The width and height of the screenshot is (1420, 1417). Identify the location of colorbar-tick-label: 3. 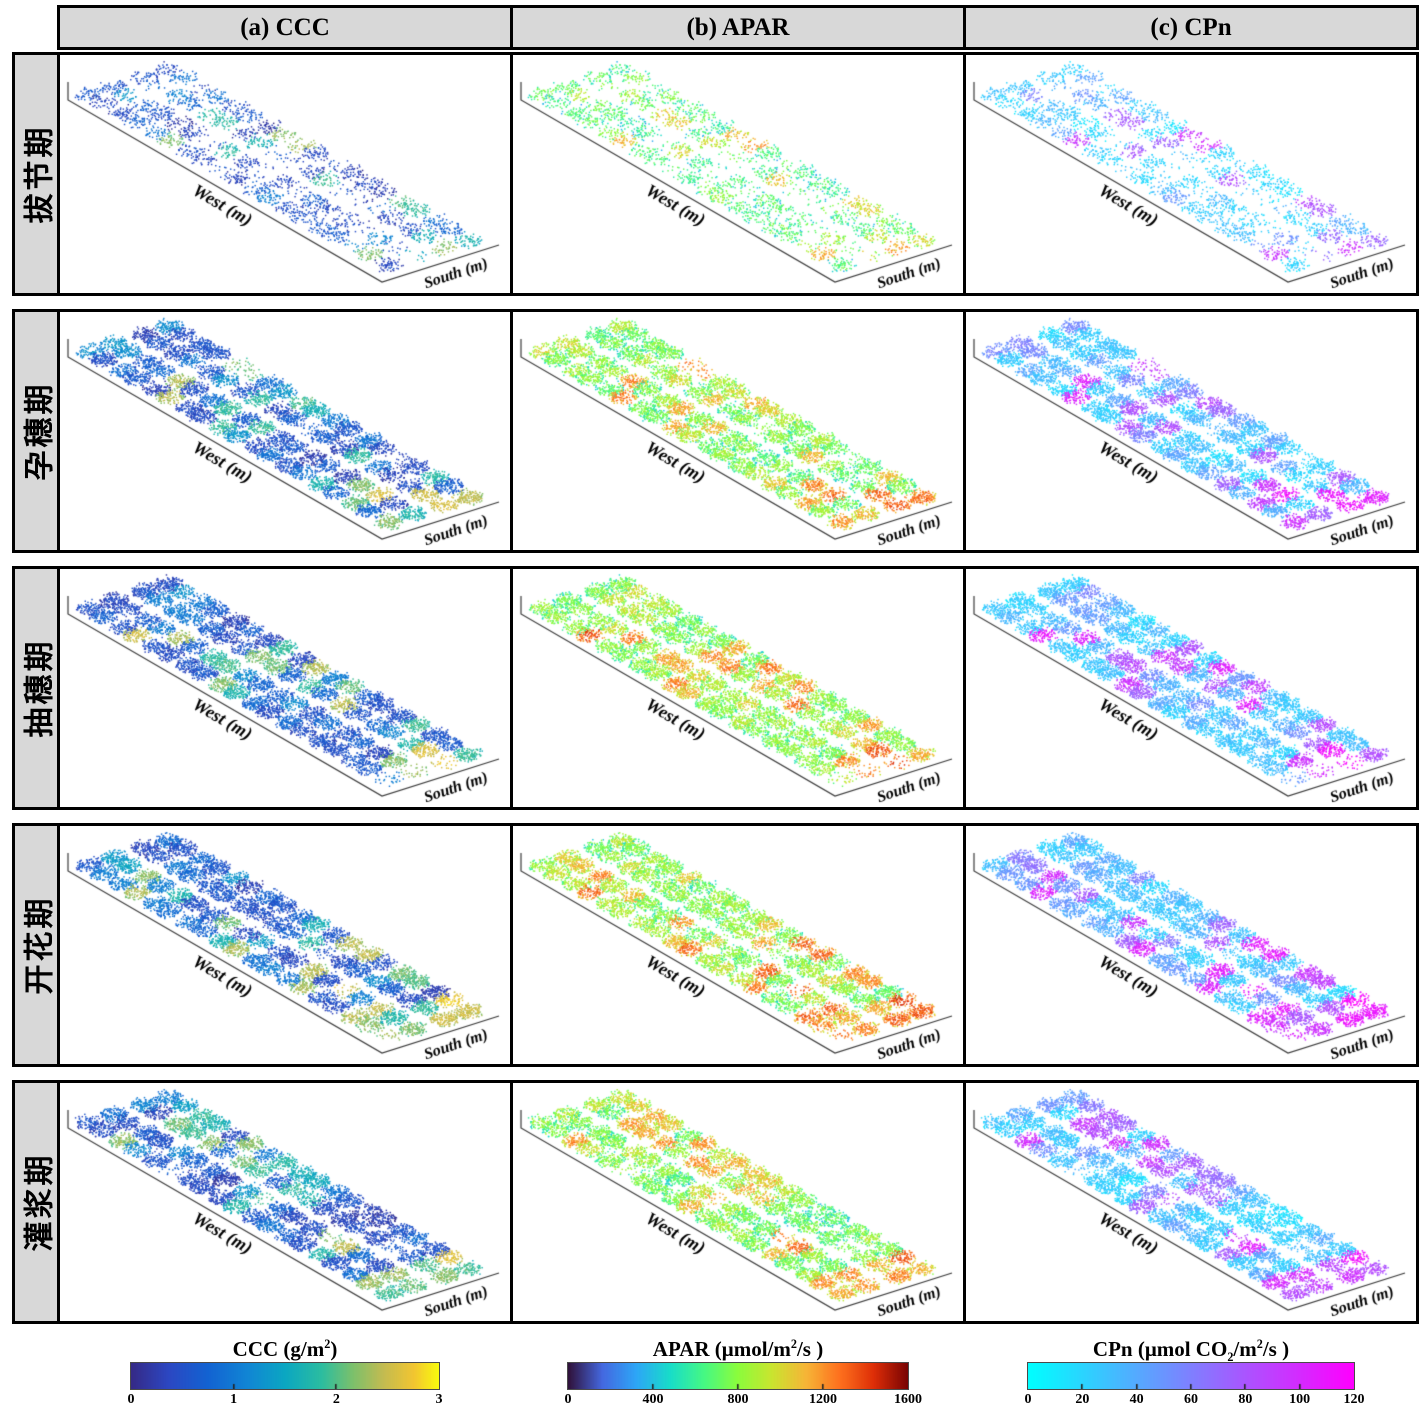
(439, 1399).